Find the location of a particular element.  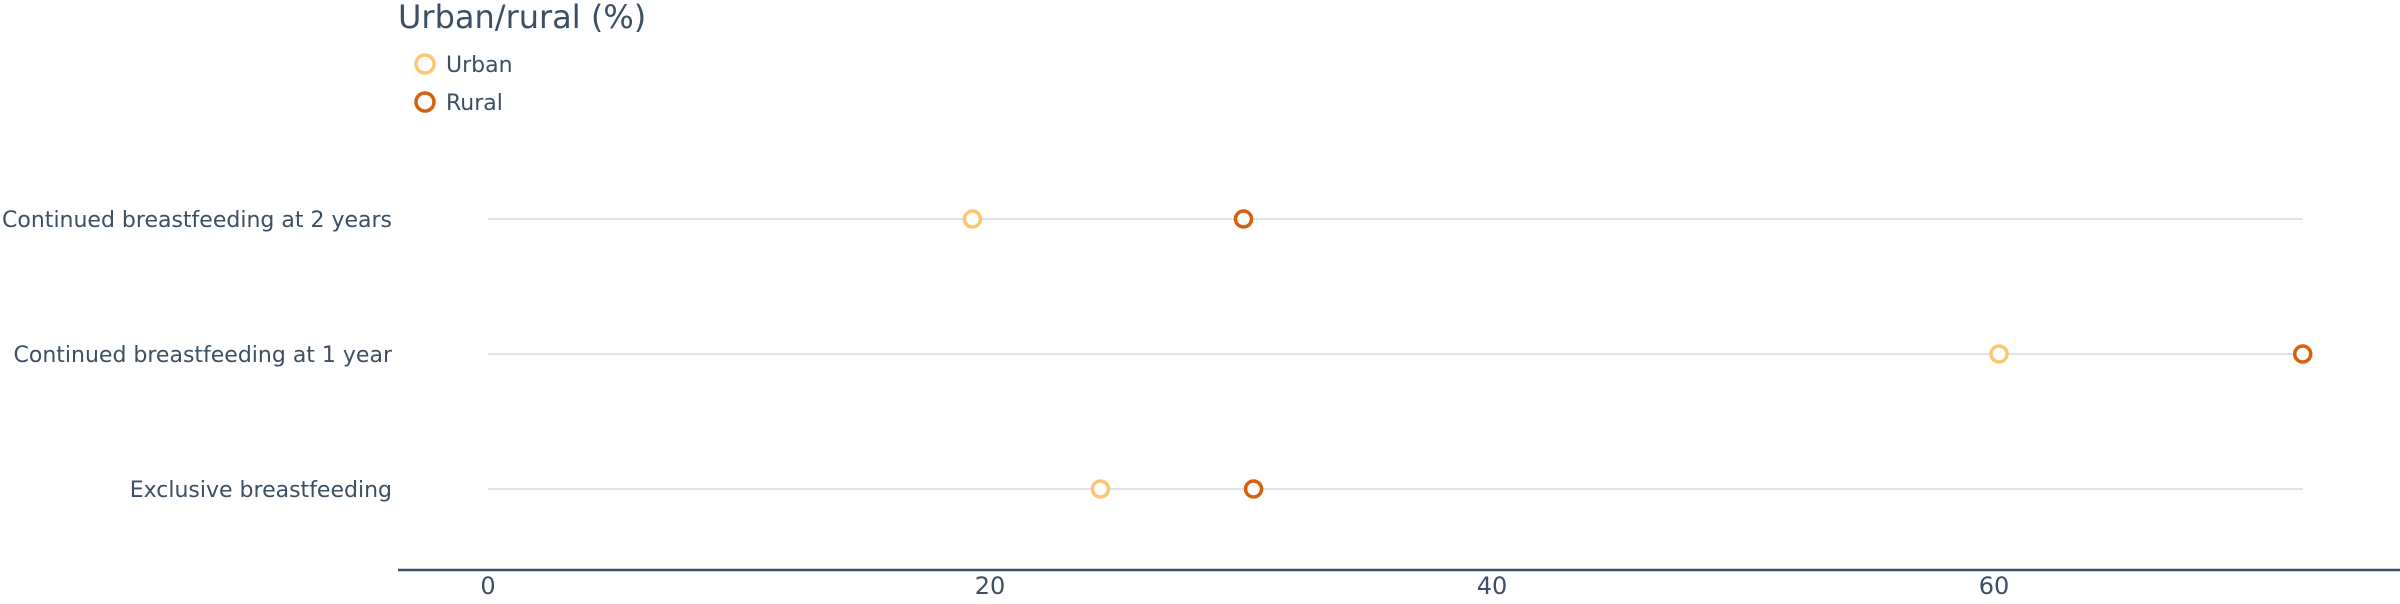

legend-item-urban: Urban is located at coordinates (463, 65).